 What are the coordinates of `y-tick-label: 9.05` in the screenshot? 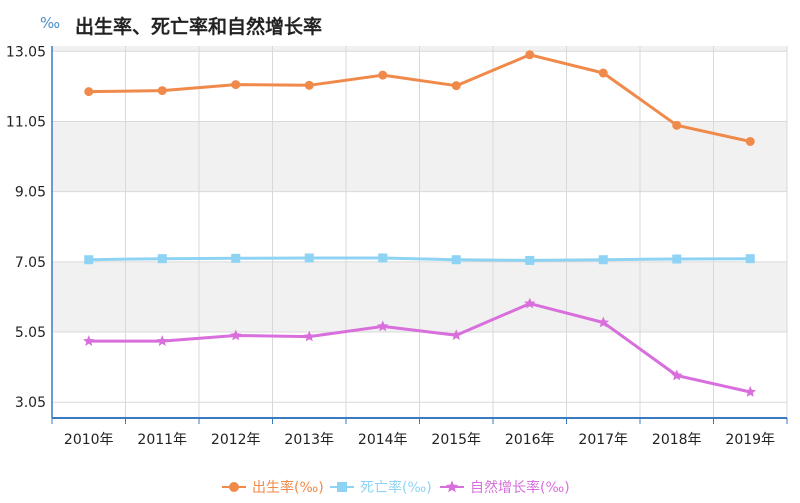 It's located at (30, 193).